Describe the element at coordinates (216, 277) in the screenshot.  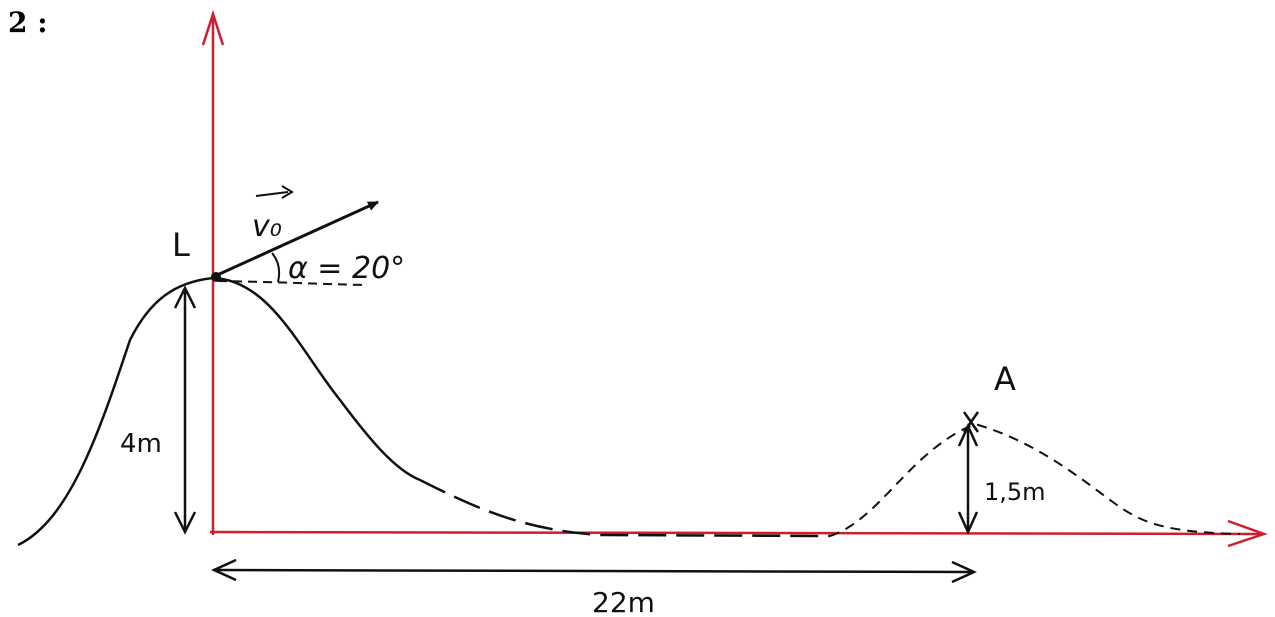
I see `launch-point-dot` at that location.